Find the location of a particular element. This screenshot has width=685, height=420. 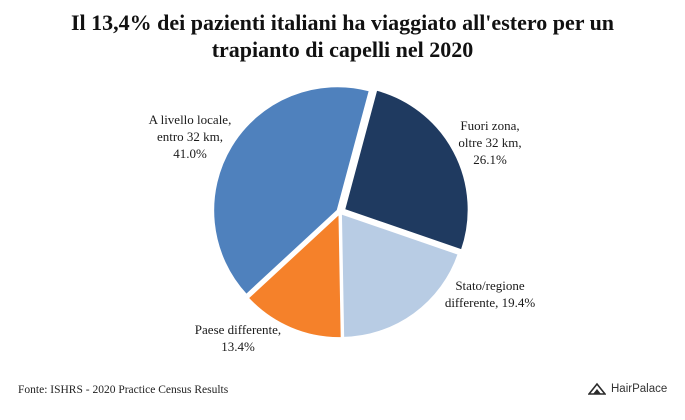

slice-label-line: 41.0% is located at coordinates (190, 153).